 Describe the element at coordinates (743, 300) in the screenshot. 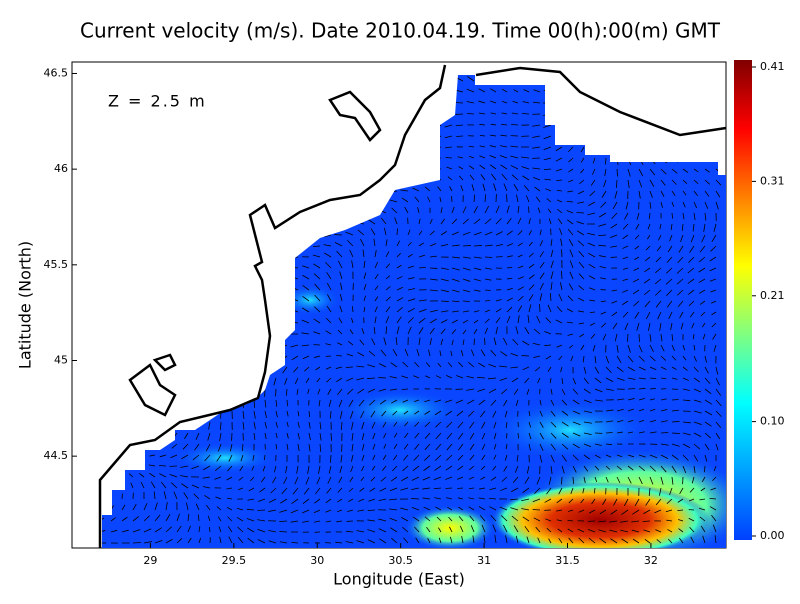

I see `colorbar` at that location.